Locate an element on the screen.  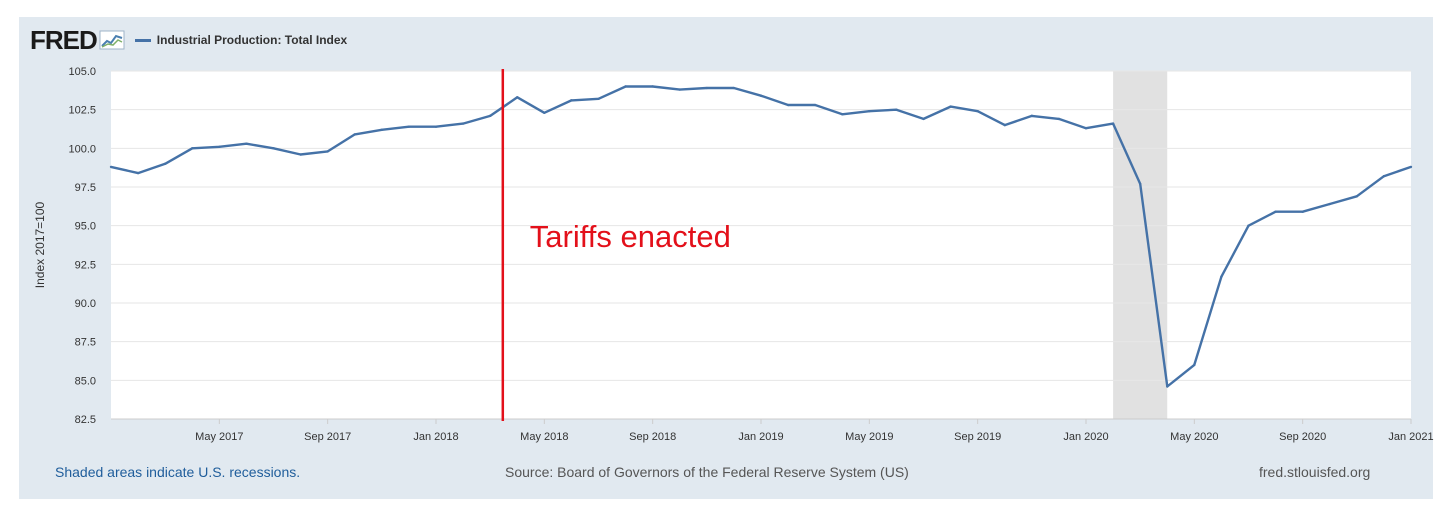
y-axis-label: Index 2017=100 is located at coordinates (40, 244).